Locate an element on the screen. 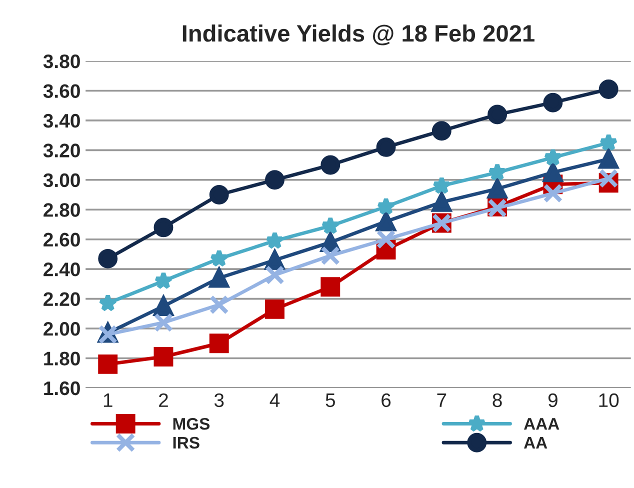 The width and height of the screenshot is (634, 488). chart-title: Indicative Yields @ 18 Feb 2021 is located at coordinates (358, 35).